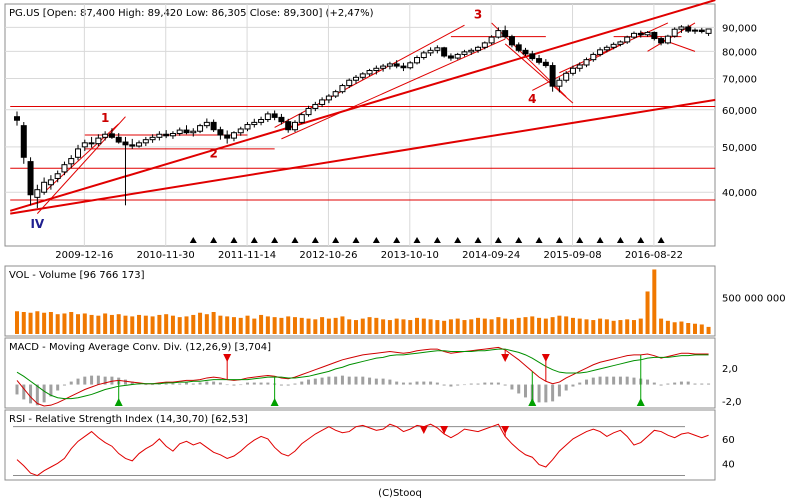  I want to click on macd-y-tick-label: 2,0, so click(730, 369).